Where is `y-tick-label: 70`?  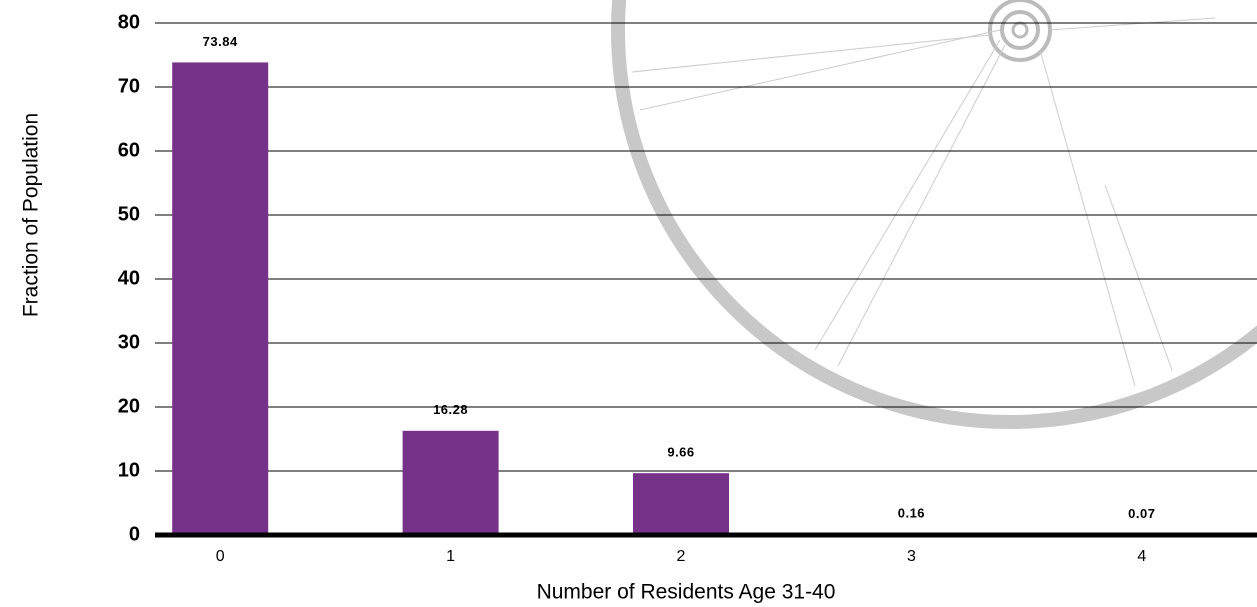
y-tick-label: 70 is located at coordinates (129, 86).